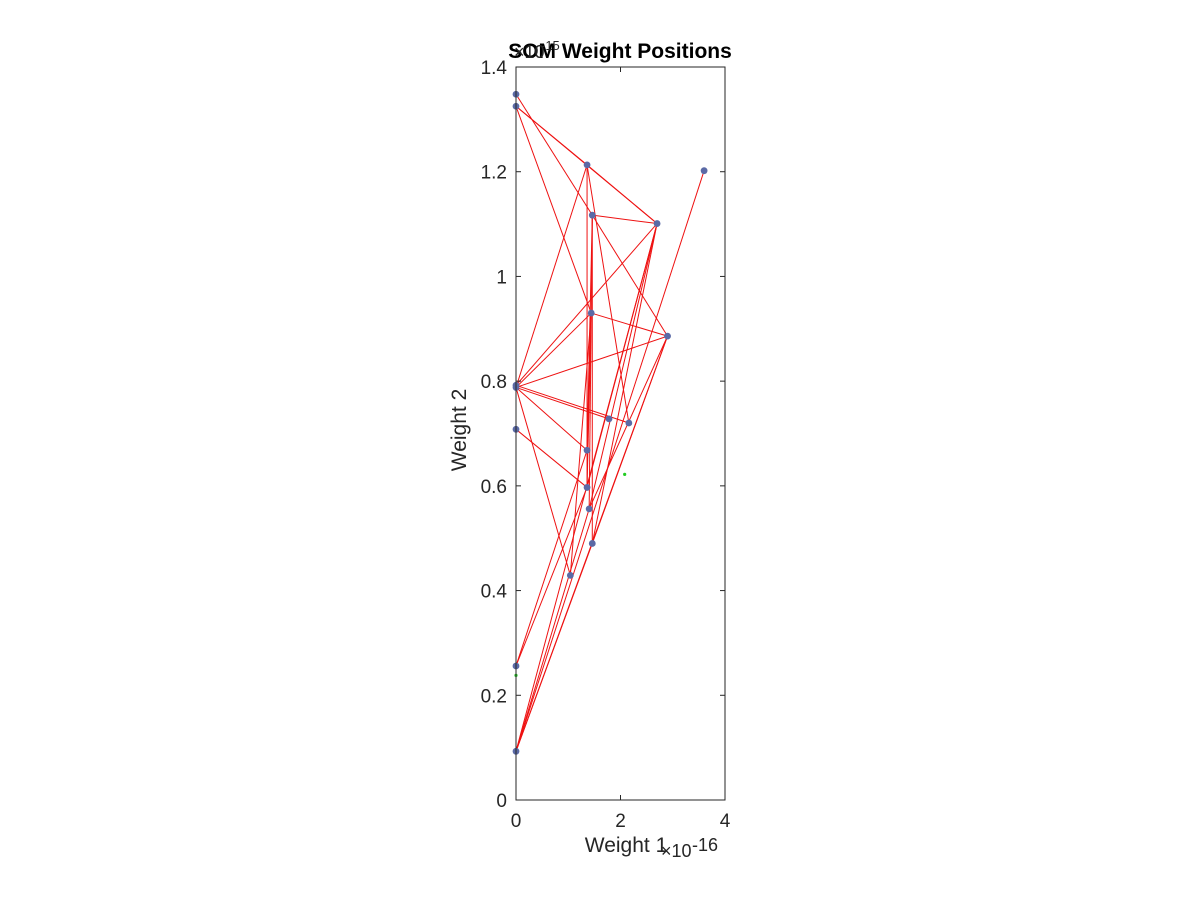 The width and height of the screenshot is (1200, 900). I want to click on y-tick-label: 0.6, so click(494, 487).